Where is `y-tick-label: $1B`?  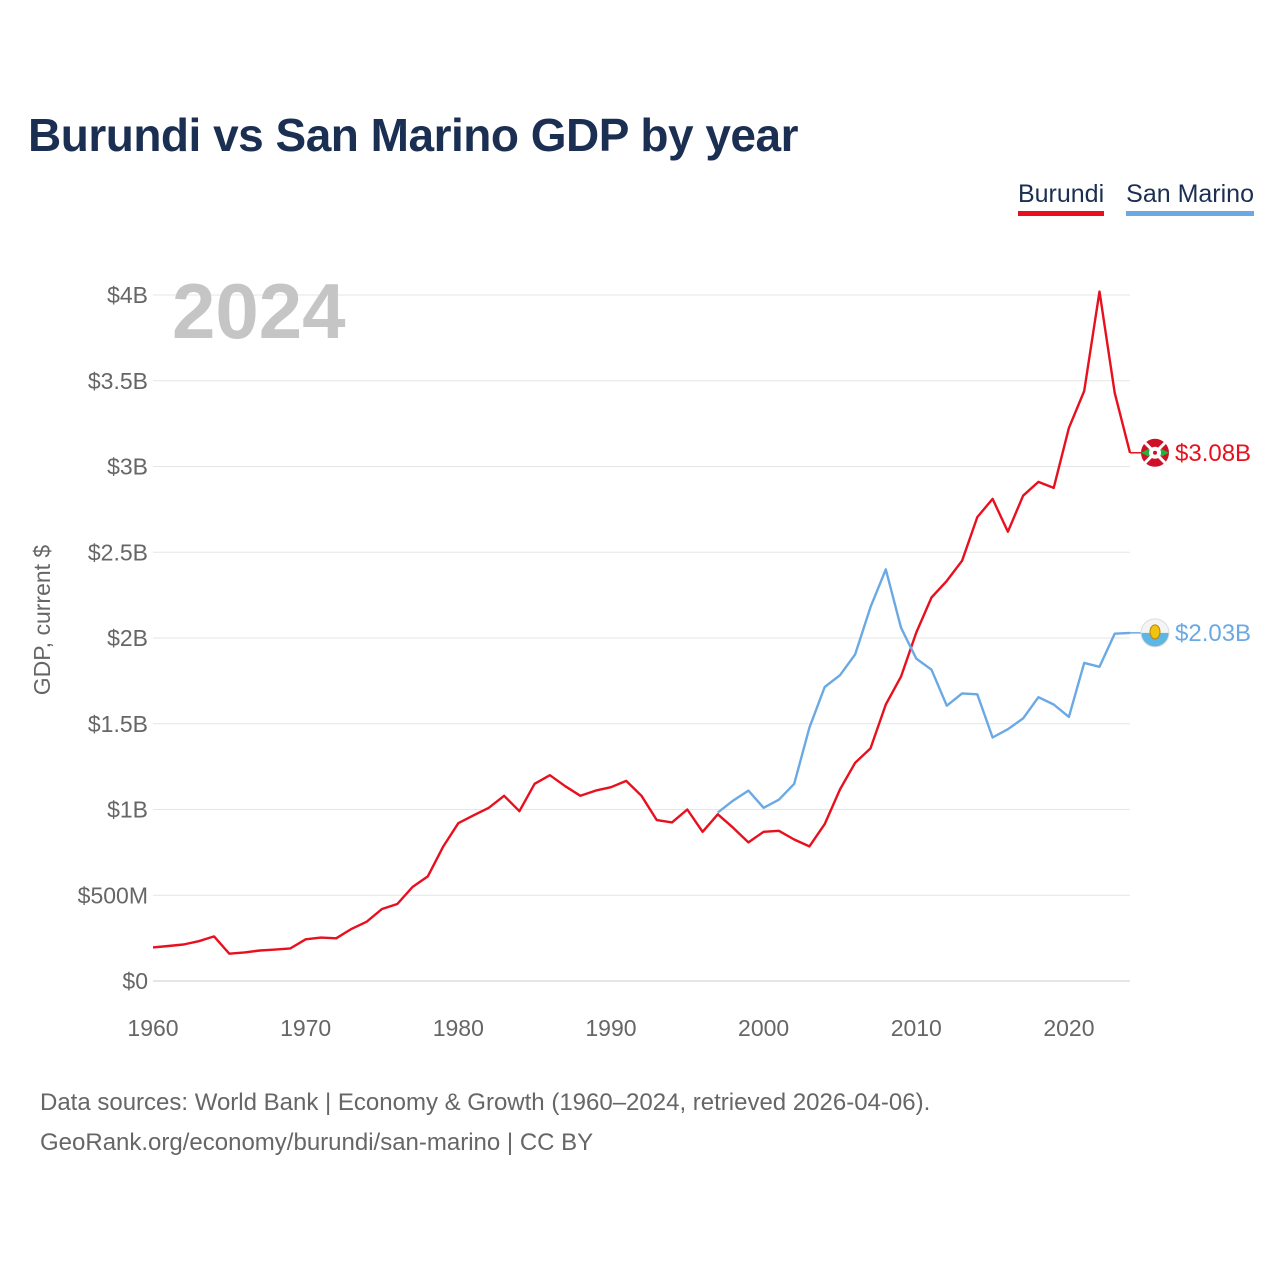
y-tick-label: $1B is located at coordinates (127, 810).